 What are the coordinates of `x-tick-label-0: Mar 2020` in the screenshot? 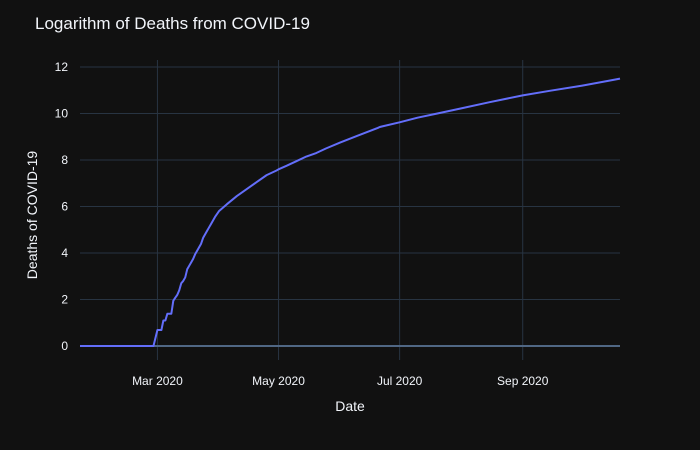 It's located at (157, 381).